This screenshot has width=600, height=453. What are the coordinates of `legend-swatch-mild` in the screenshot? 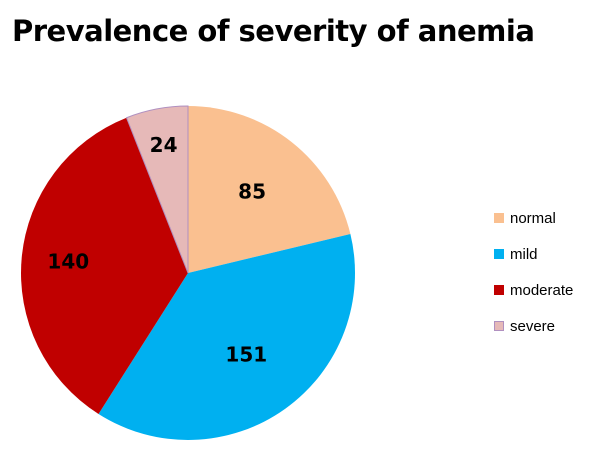 It's located at (499, 254).